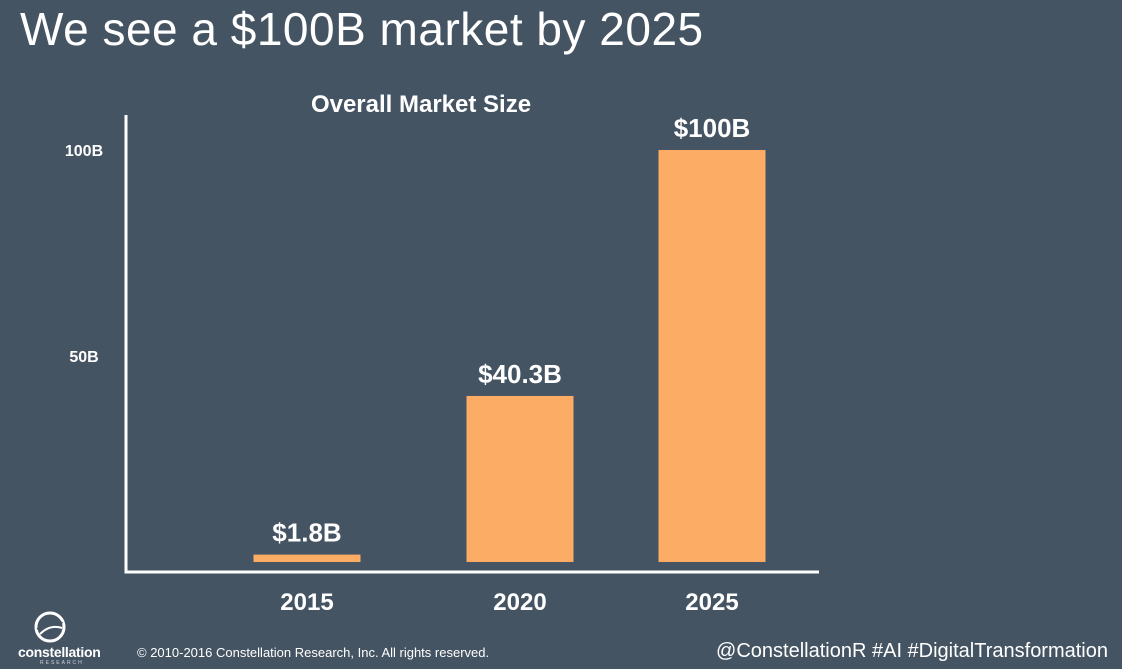 The image size is (1122, 669). I want to click on chart-title: Overall Market Size, so click(421, 104).